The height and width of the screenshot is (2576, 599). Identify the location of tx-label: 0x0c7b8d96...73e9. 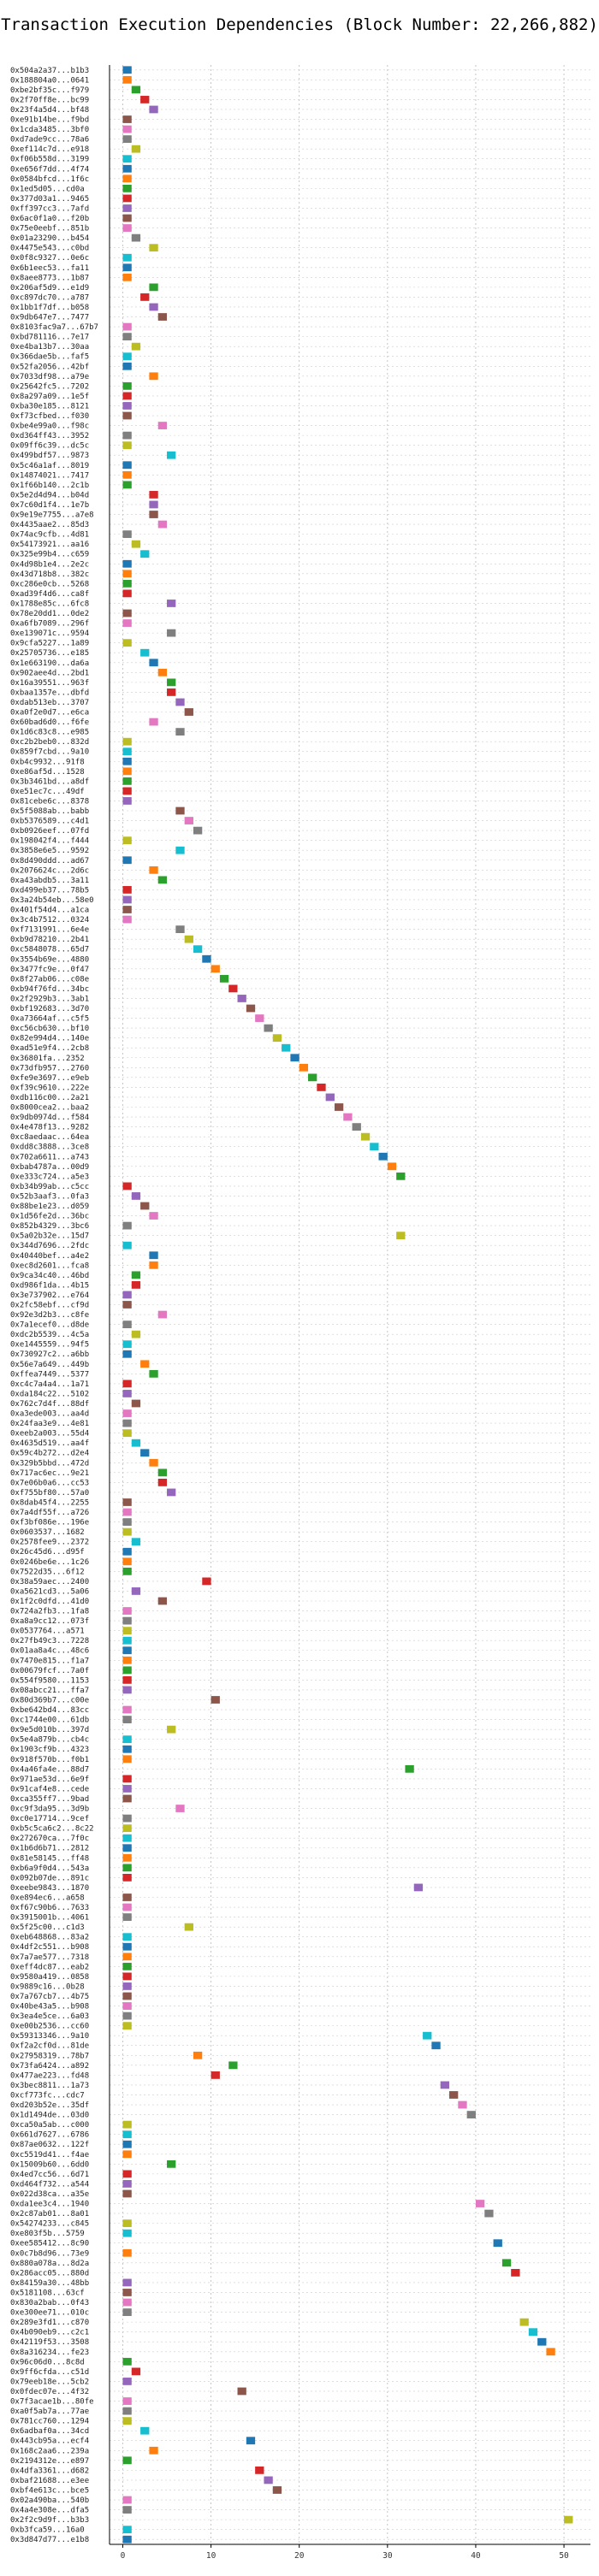
(49, 2253).